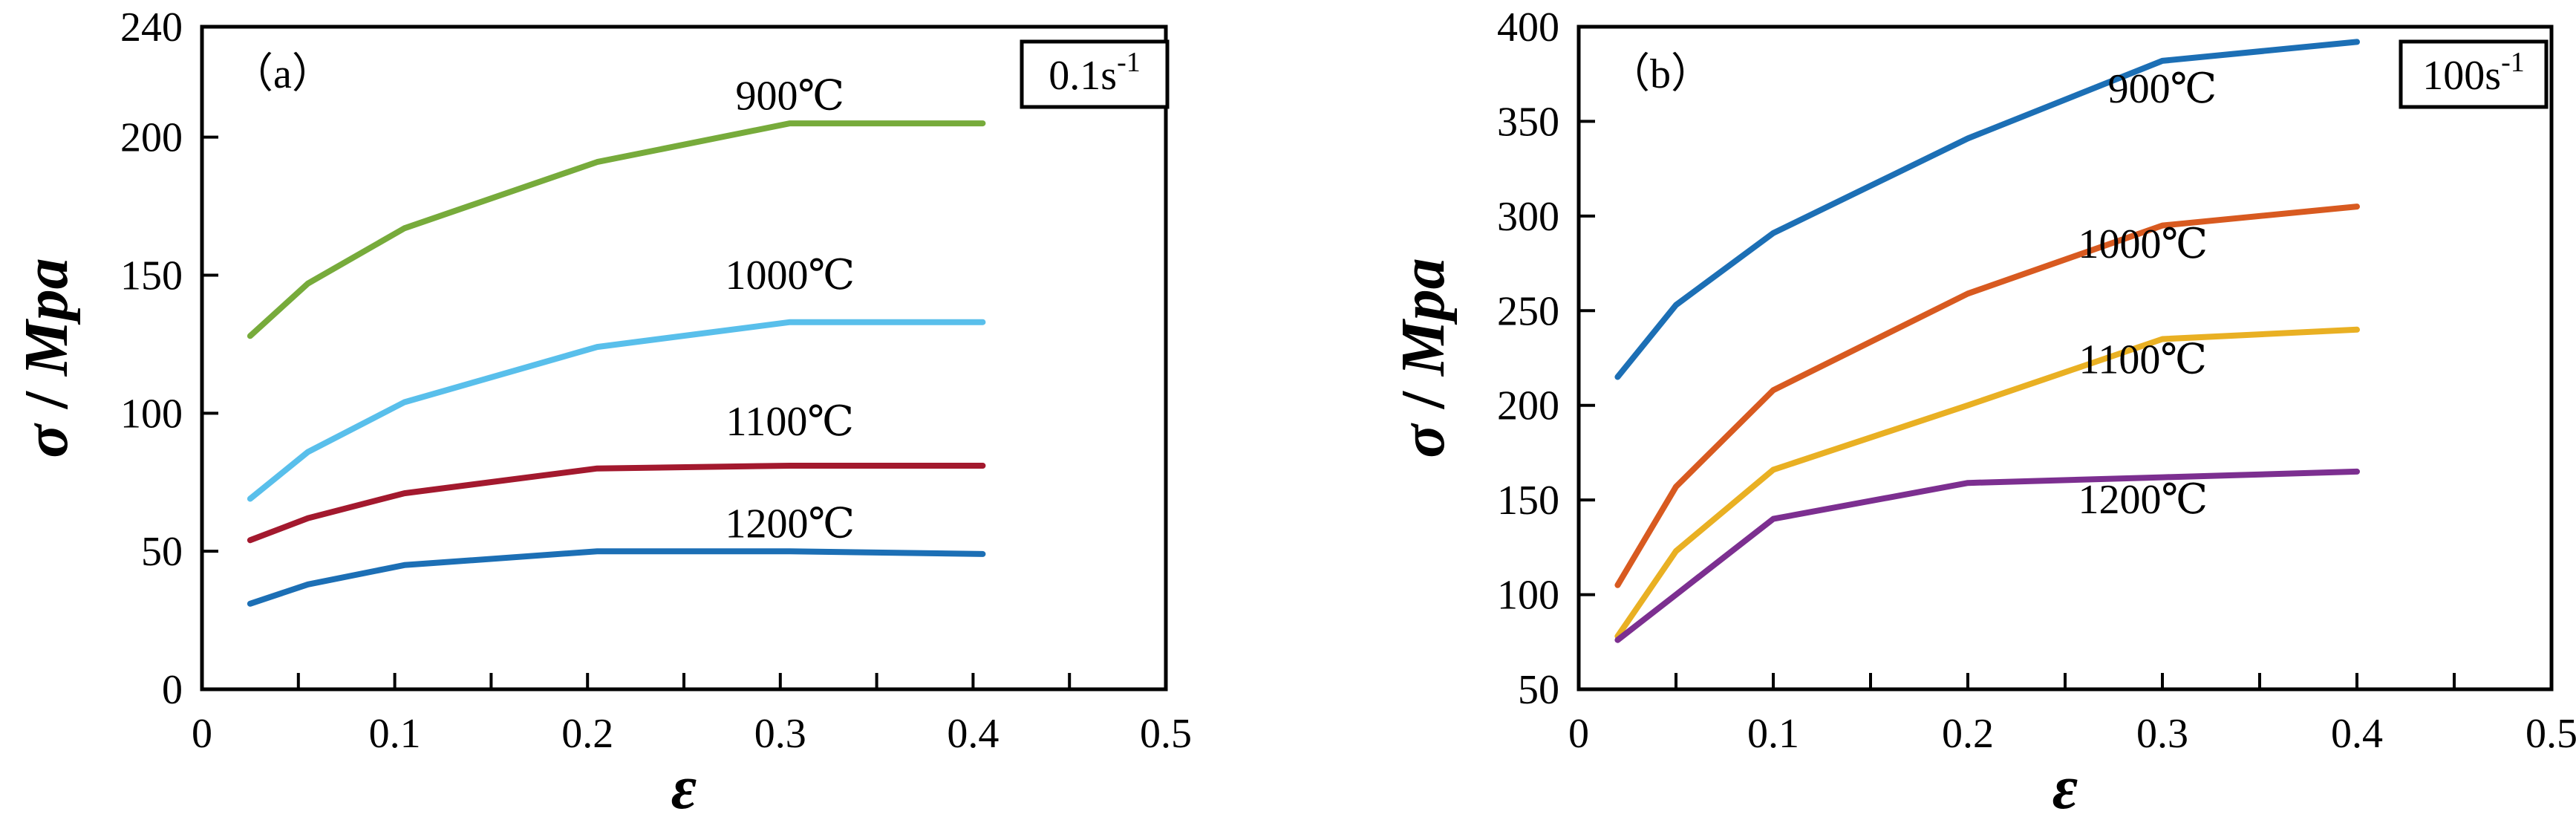  I want to click on panel-label: （a）, so click(282, 74).